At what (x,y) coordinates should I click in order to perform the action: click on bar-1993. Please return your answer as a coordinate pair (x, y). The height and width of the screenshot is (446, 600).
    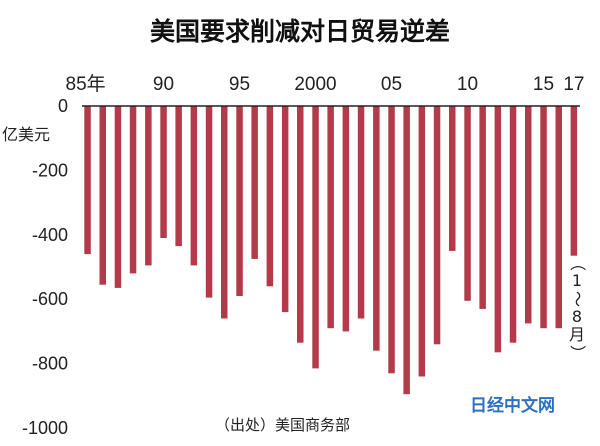
    Looking at the image, I should click on (209, 202).